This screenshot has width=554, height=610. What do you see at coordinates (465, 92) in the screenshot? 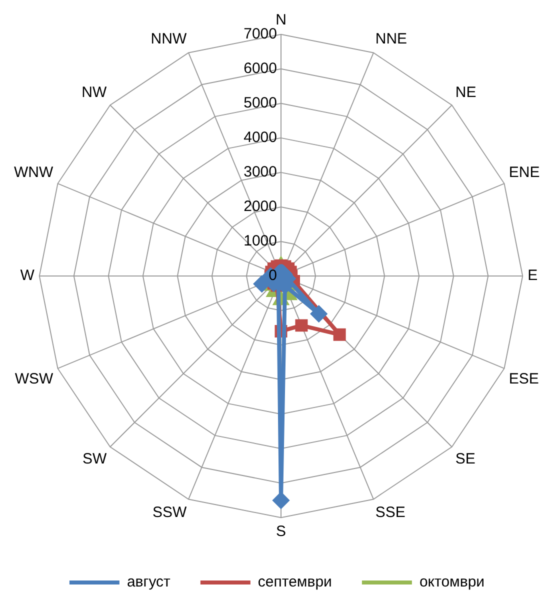
I see `spoke-label: NE` at bounding box center [465, 92].